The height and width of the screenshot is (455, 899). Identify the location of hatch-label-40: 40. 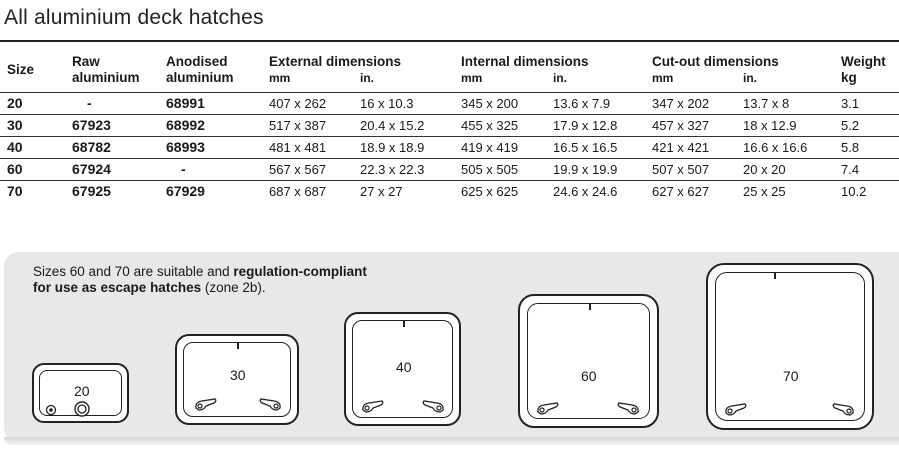
(404, 367).